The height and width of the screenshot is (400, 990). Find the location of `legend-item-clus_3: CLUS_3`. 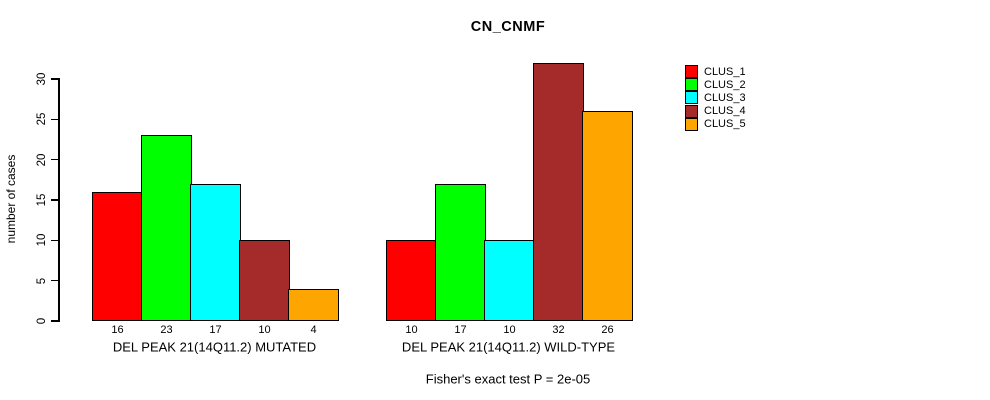

legend-item-clus_3: CLUS_3 is located at coordinates (715, 98).